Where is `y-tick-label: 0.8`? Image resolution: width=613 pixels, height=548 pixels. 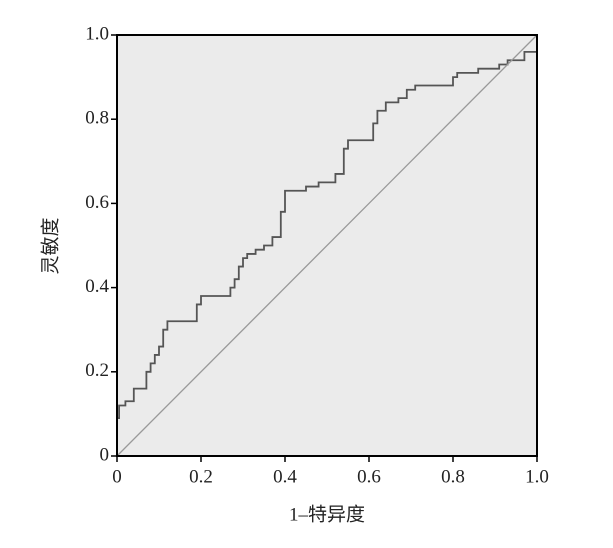
y-tick-label: 0.8 is located at coordinates (97, 118).